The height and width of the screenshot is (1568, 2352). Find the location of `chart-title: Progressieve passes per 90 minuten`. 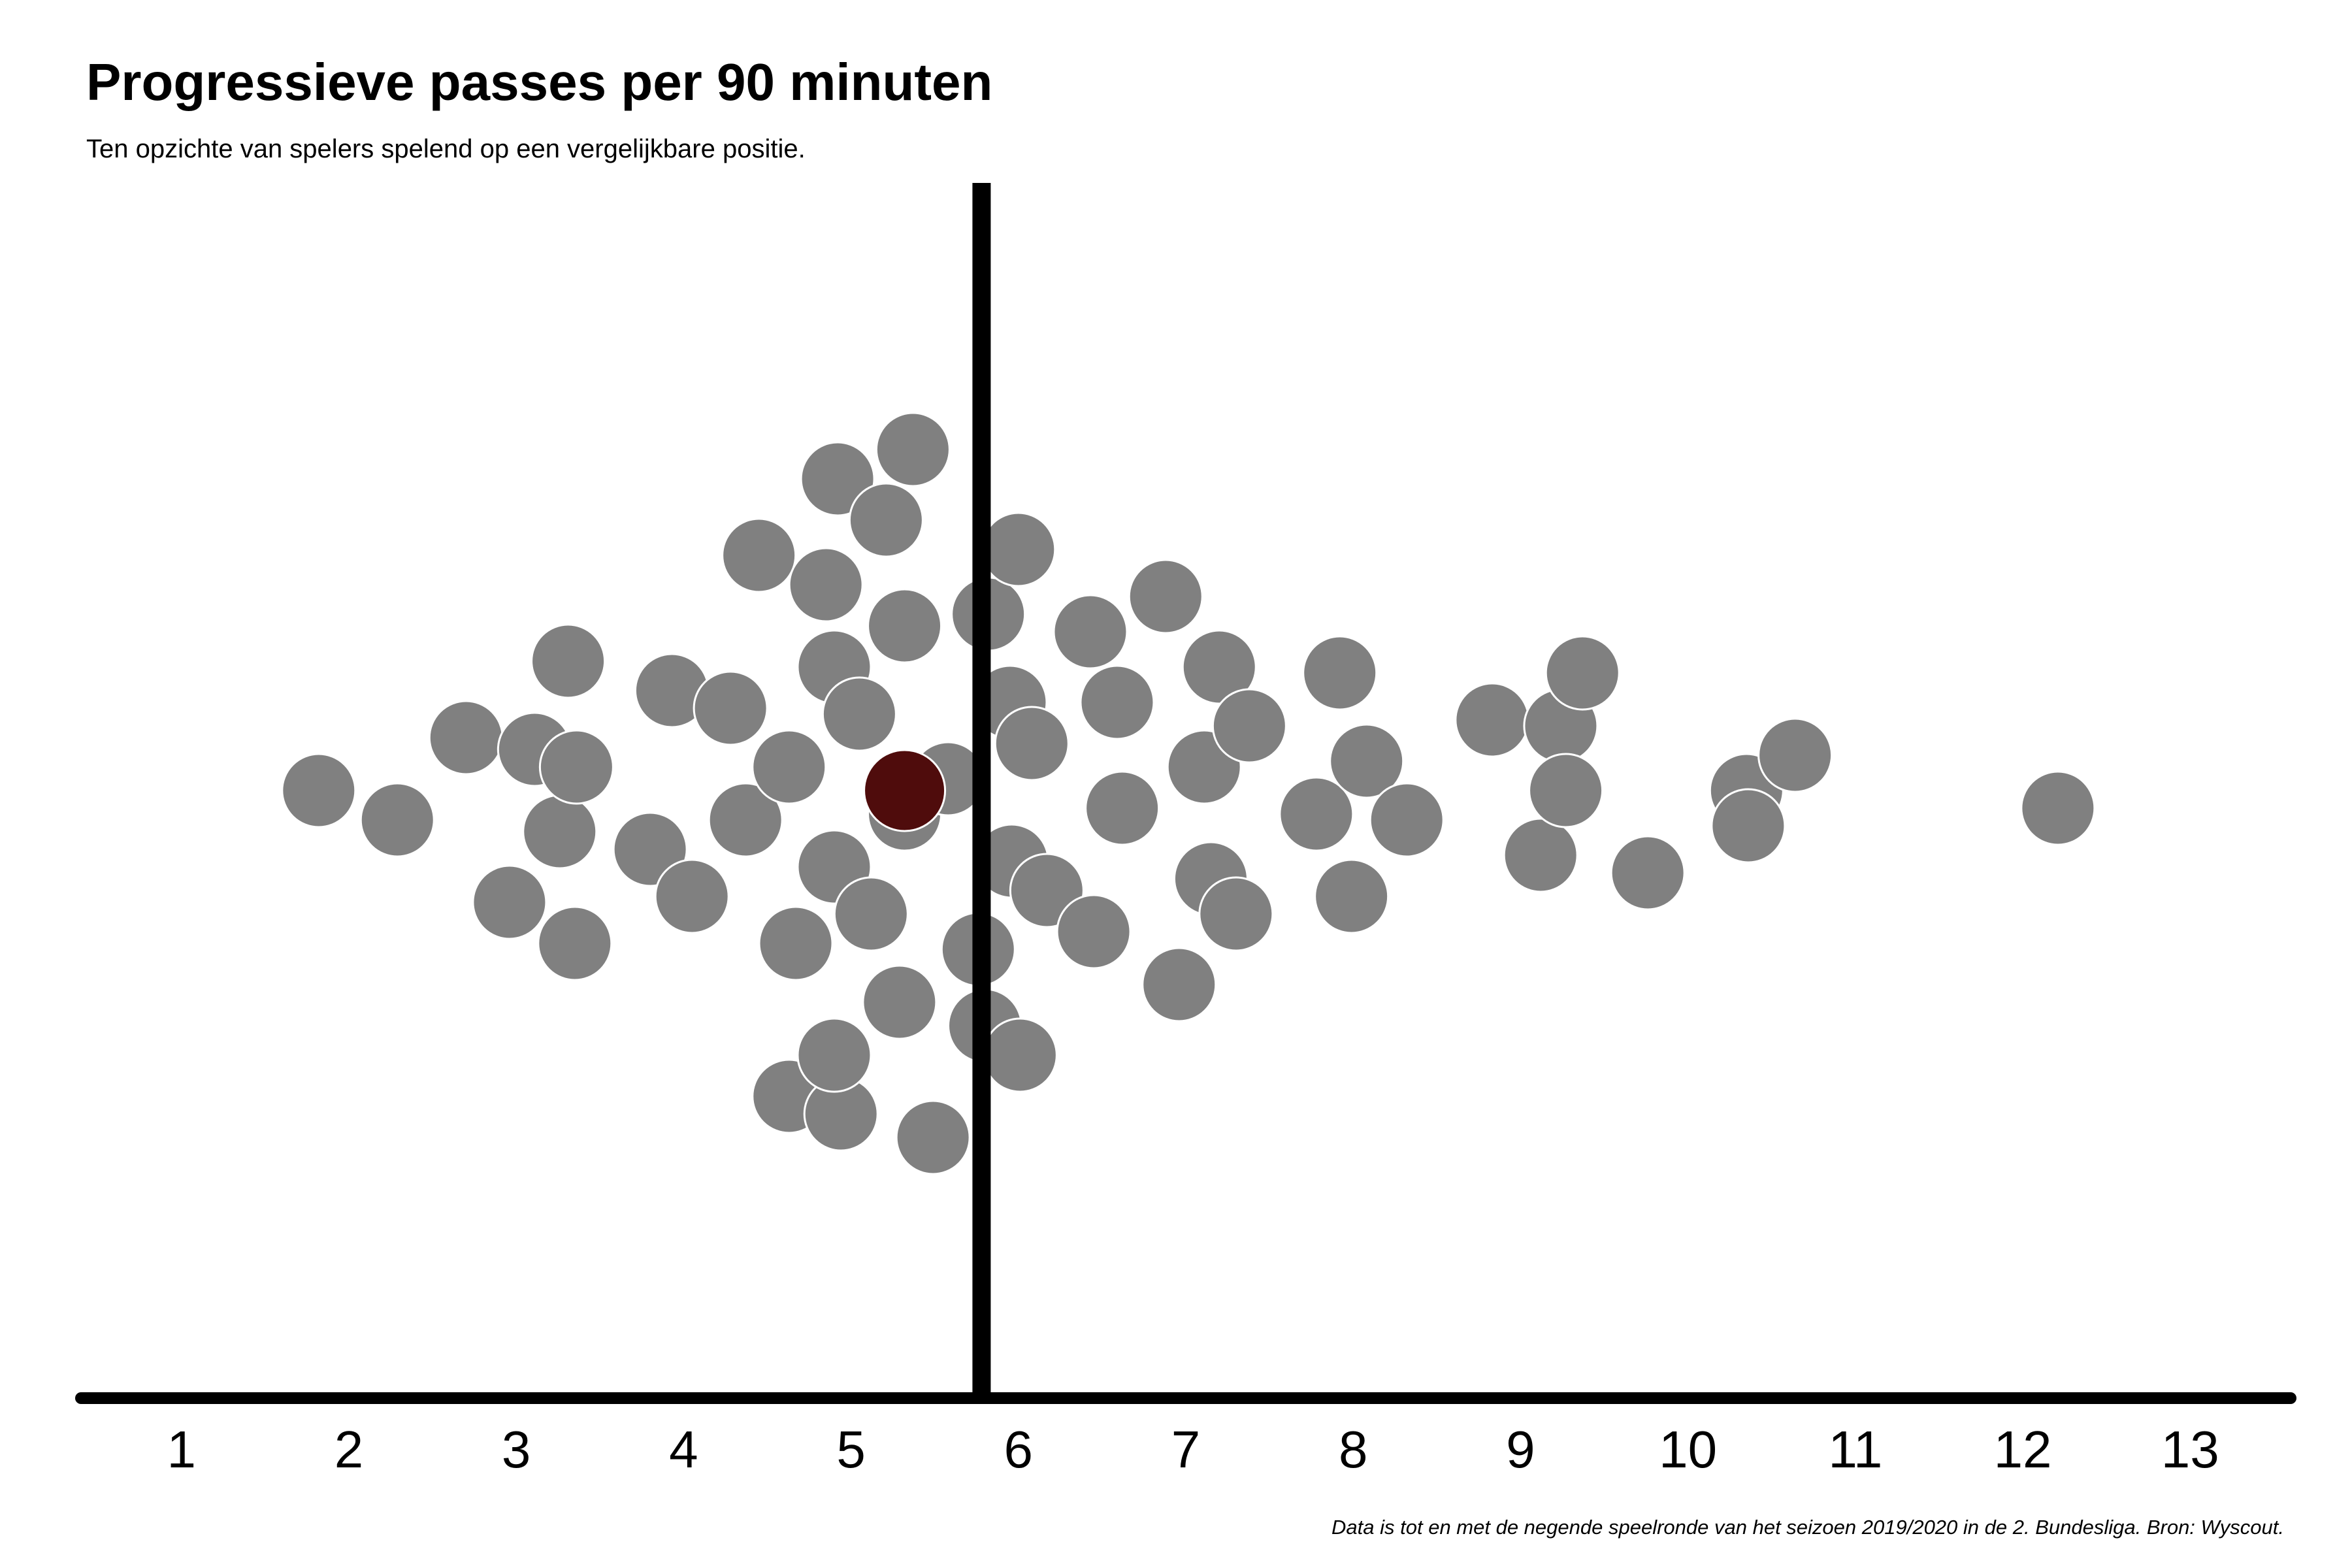

chart-title: Progressieve passes per 90 minuten is located at coordinates (539, 82).